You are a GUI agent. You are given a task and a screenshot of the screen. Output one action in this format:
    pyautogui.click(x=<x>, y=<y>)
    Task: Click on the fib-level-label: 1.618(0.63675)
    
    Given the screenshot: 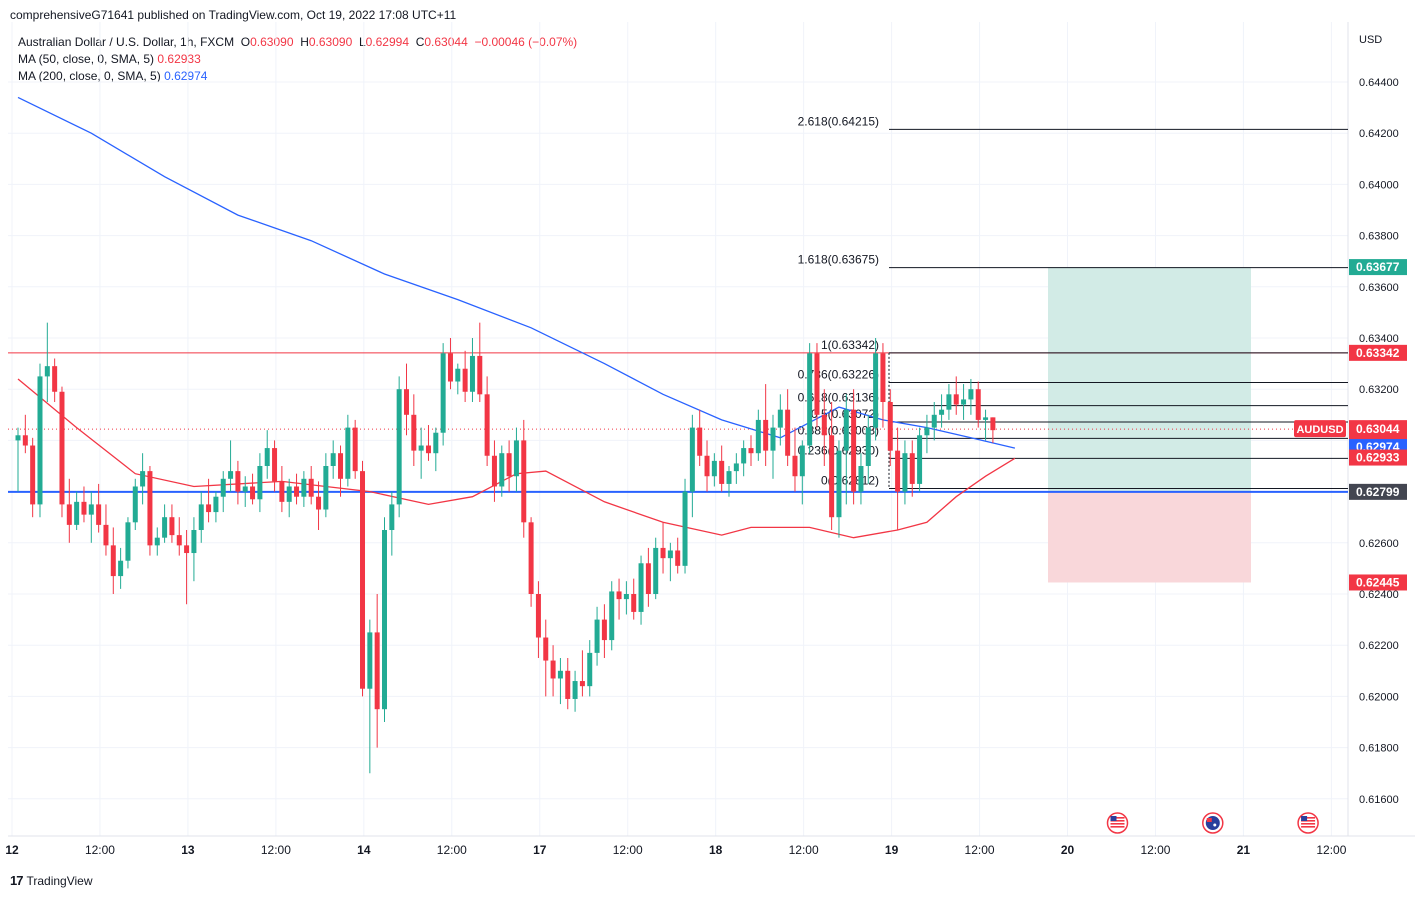 What is the action you would take?
    pyautogui.click(x=838, y=260)
    